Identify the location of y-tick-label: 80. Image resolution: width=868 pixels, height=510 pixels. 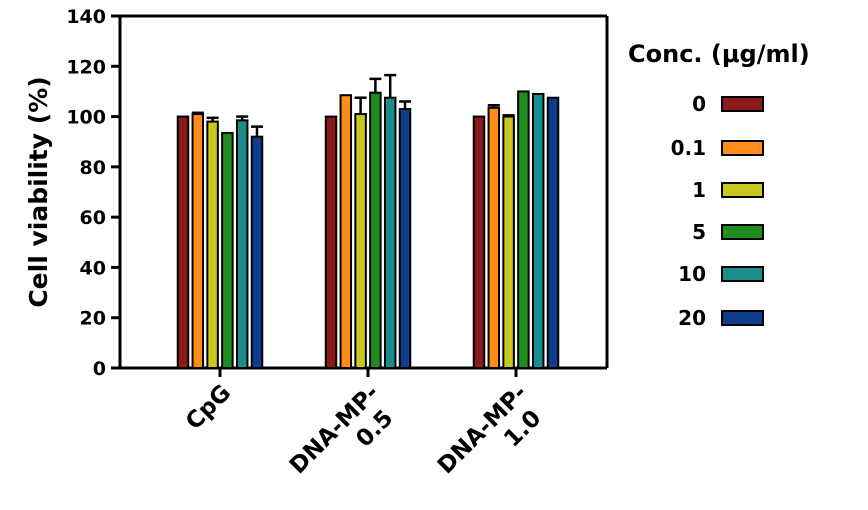
(93, 168).